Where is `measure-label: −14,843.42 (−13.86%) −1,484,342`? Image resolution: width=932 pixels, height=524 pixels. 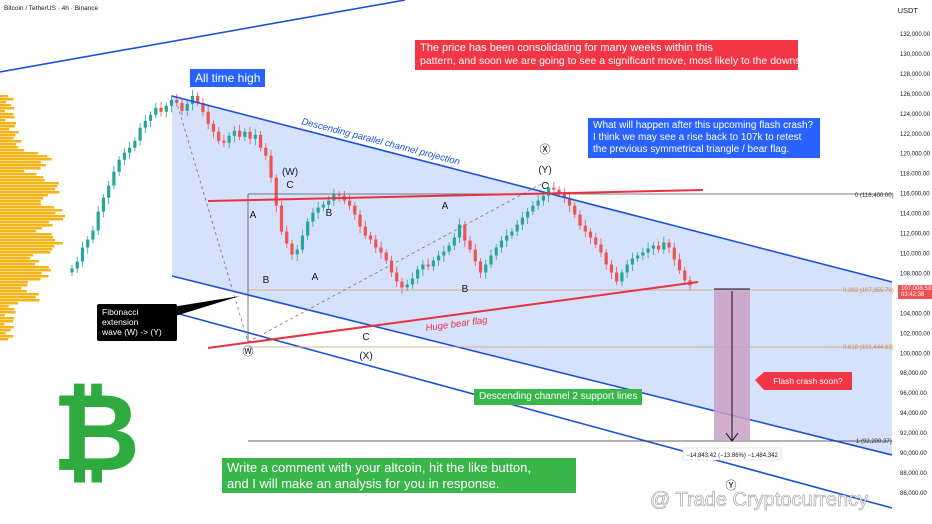
measure-label: −14,843.42 (−13.86%) −1,484,342 is located at coordinates (732, 456).